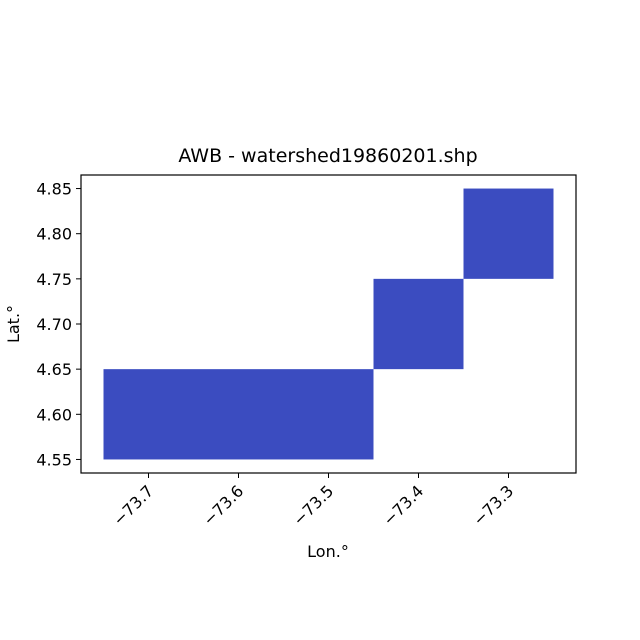 This screenshot has width=640, height=640. I want to click on y-axis-label: Lat.°, so click(13, 324).